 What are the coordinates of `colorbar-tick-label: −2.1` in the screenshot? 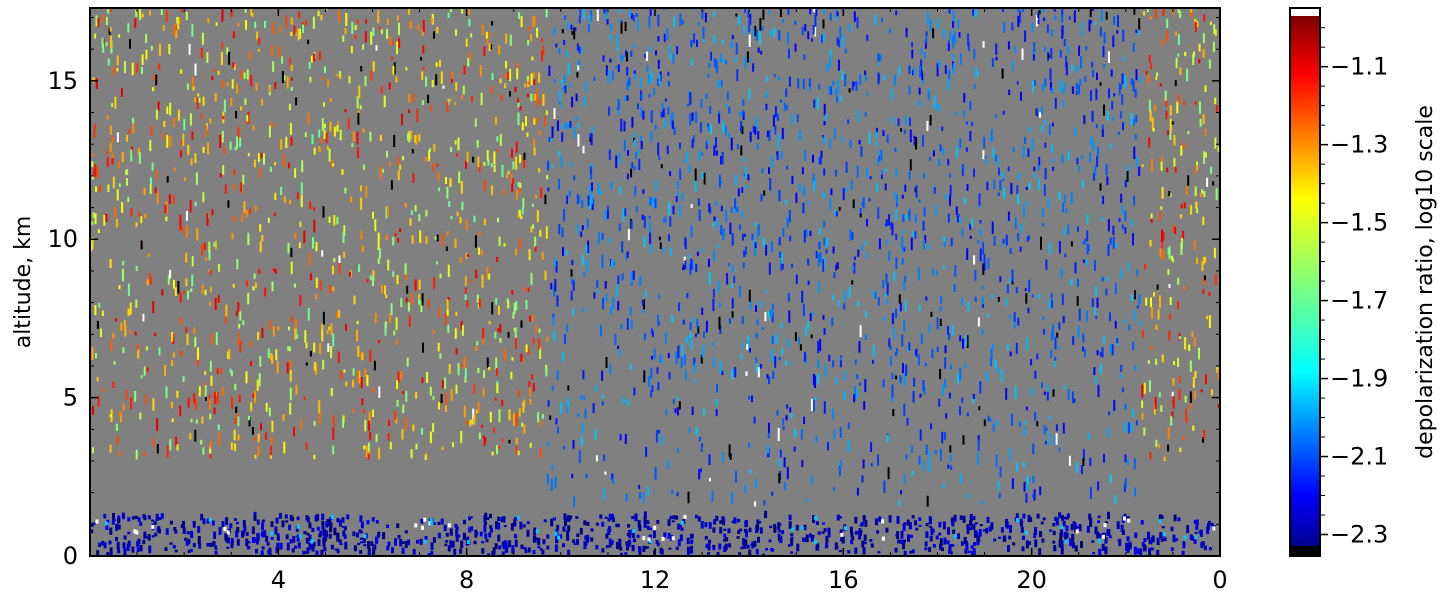 It's located at (1359, 457).